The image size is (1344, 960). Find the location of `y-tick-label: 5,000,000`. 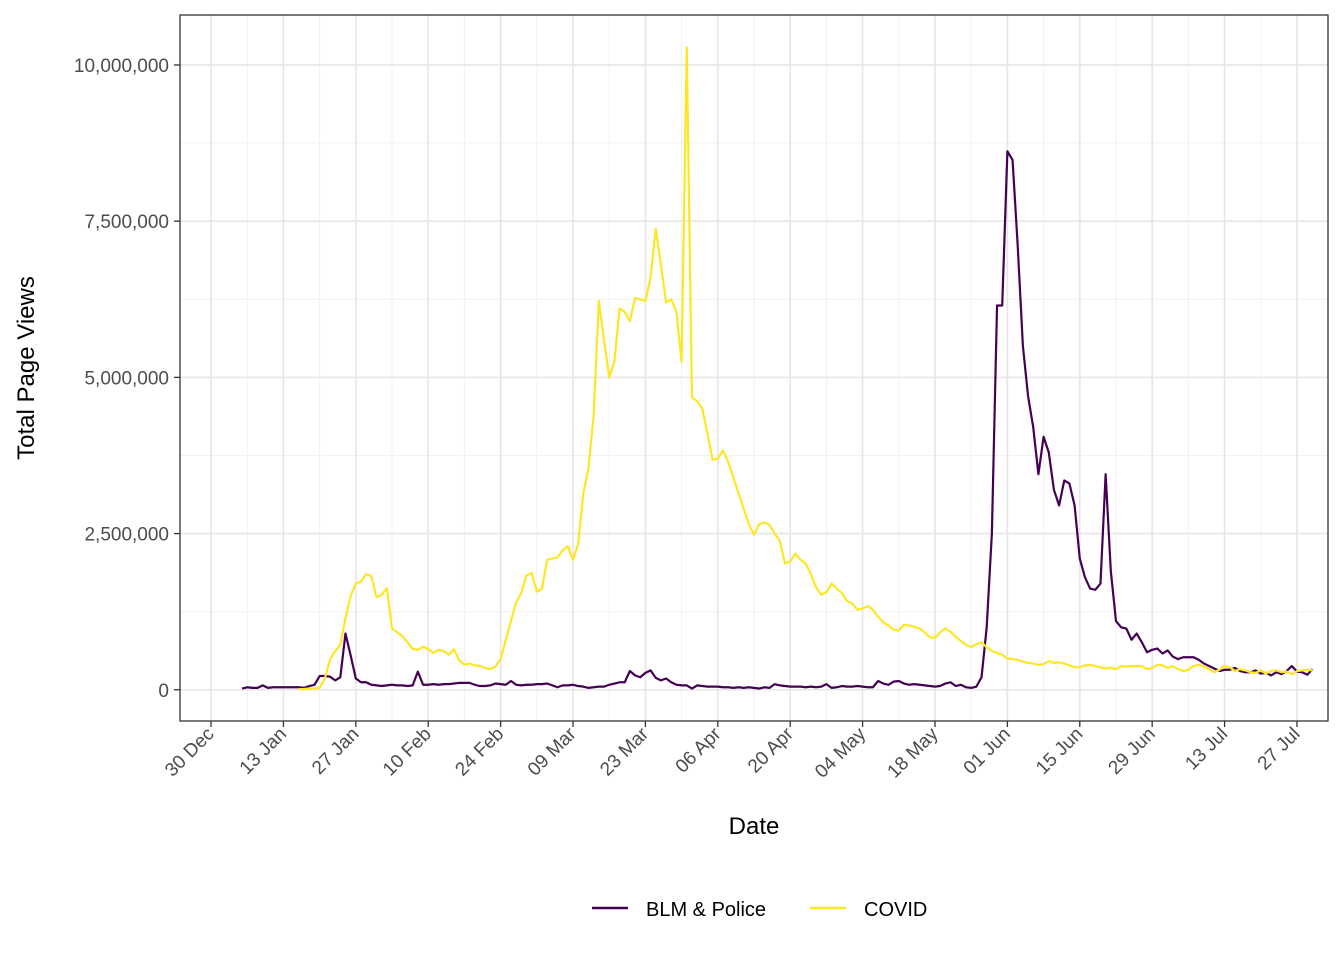

y-tick-label: 5,000,000 is located at coordinates (126, 378).